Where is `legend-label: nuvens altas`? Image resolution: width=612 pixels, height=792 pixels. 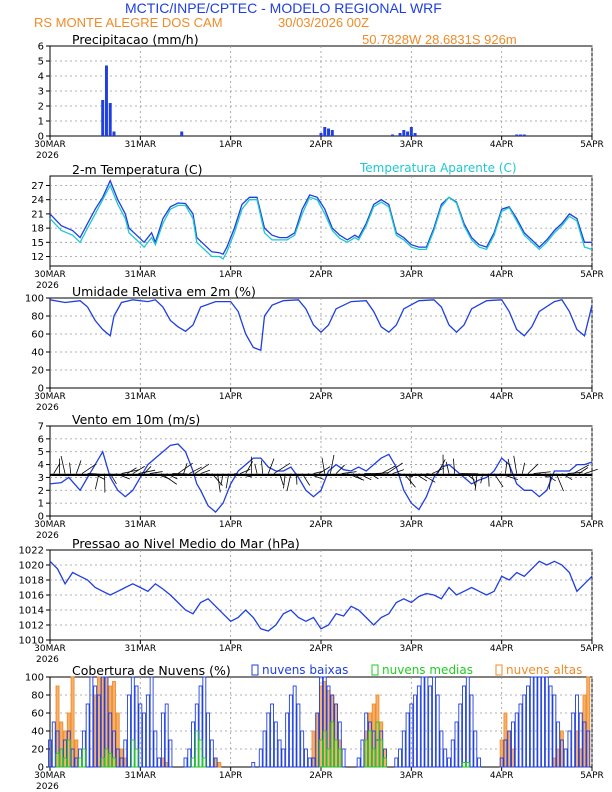
legend-label: nuvens altas is located at coordinates (544, 670).